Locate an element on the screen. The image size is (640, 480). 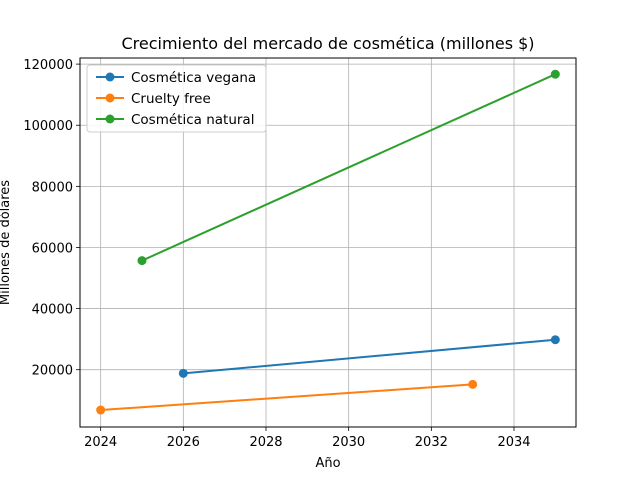
y-tick-label: 80000 is located at coordinates (52, 187).